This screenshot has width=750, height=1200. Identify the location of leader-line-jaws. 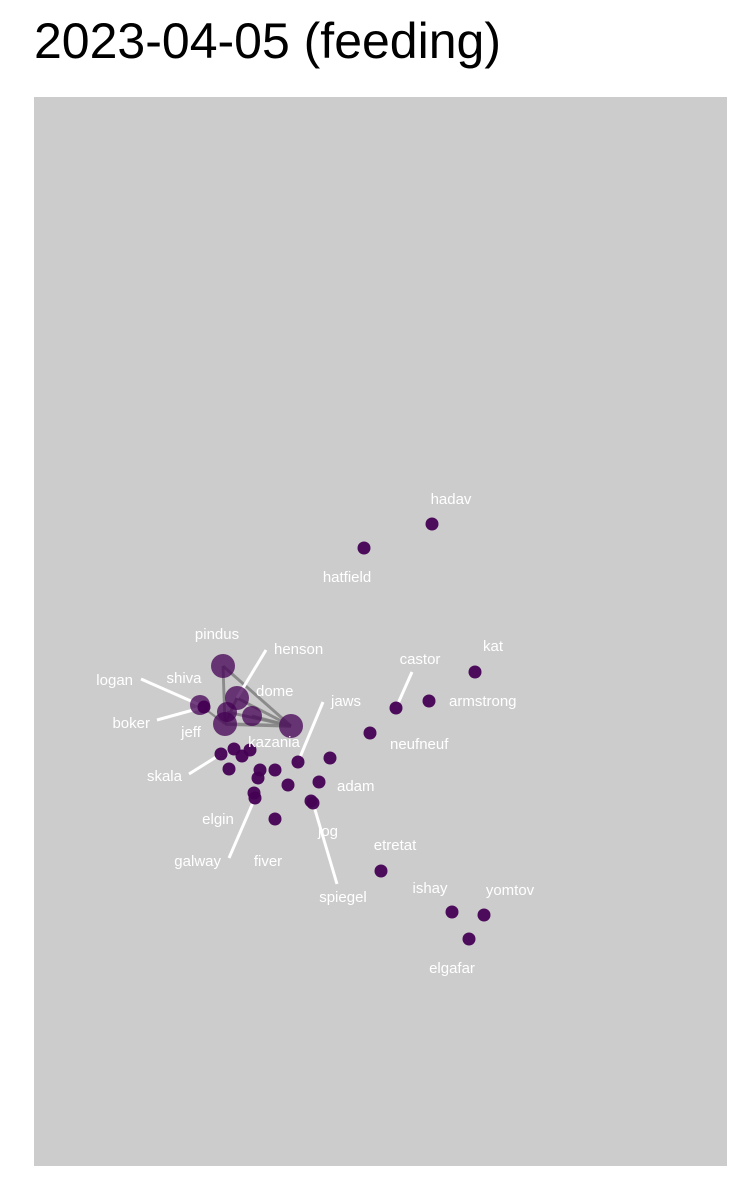
(310, 732).